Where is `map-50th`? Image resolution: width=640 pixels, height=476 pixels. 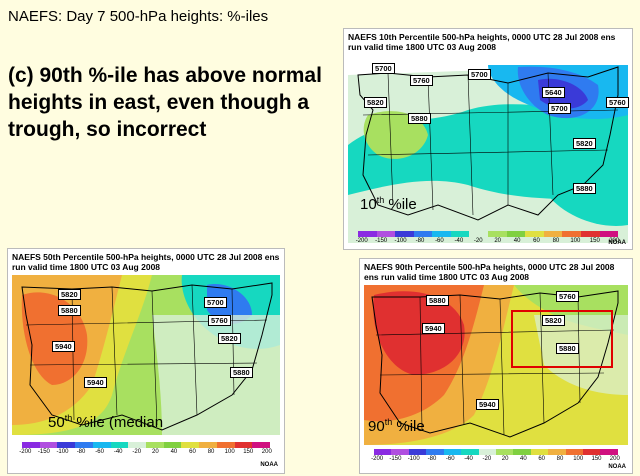
map-50th is located at coordinates (146, 355).